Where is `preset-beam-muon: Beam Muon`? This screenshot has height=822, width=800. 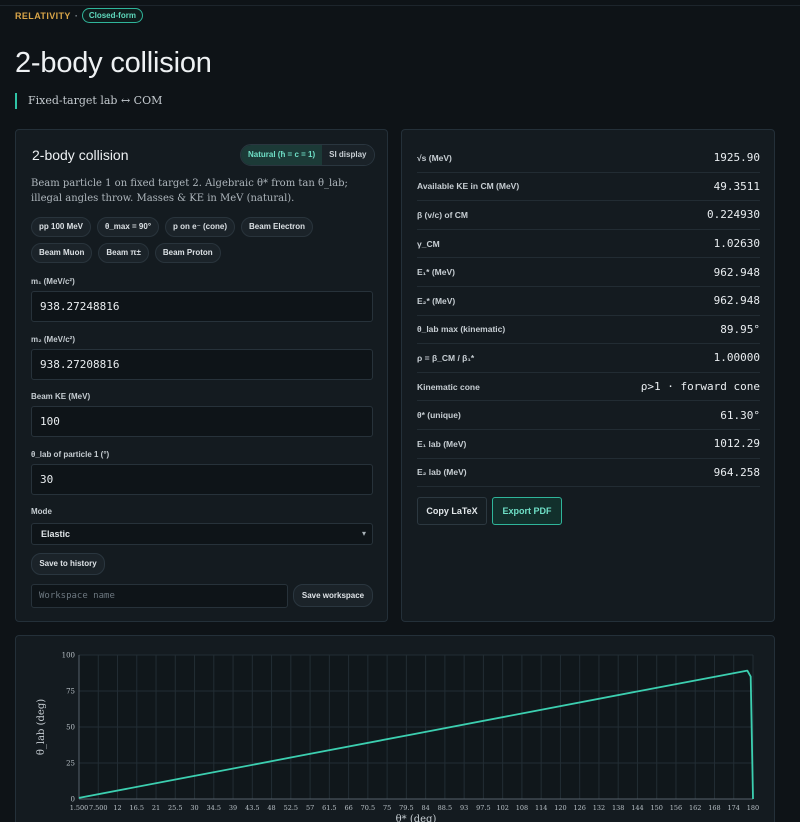
preset-beam-muon: Beam Muon is located at coordinates (62, 253).